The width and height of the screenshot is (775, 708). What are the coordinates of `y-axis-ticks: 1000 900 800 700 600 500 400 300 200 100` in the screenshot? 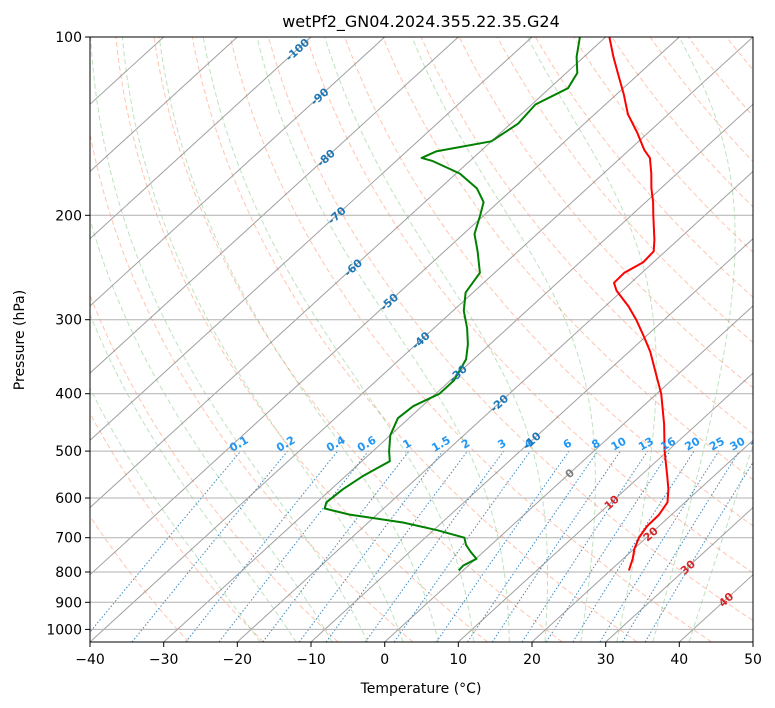 It's located at (68, 334).